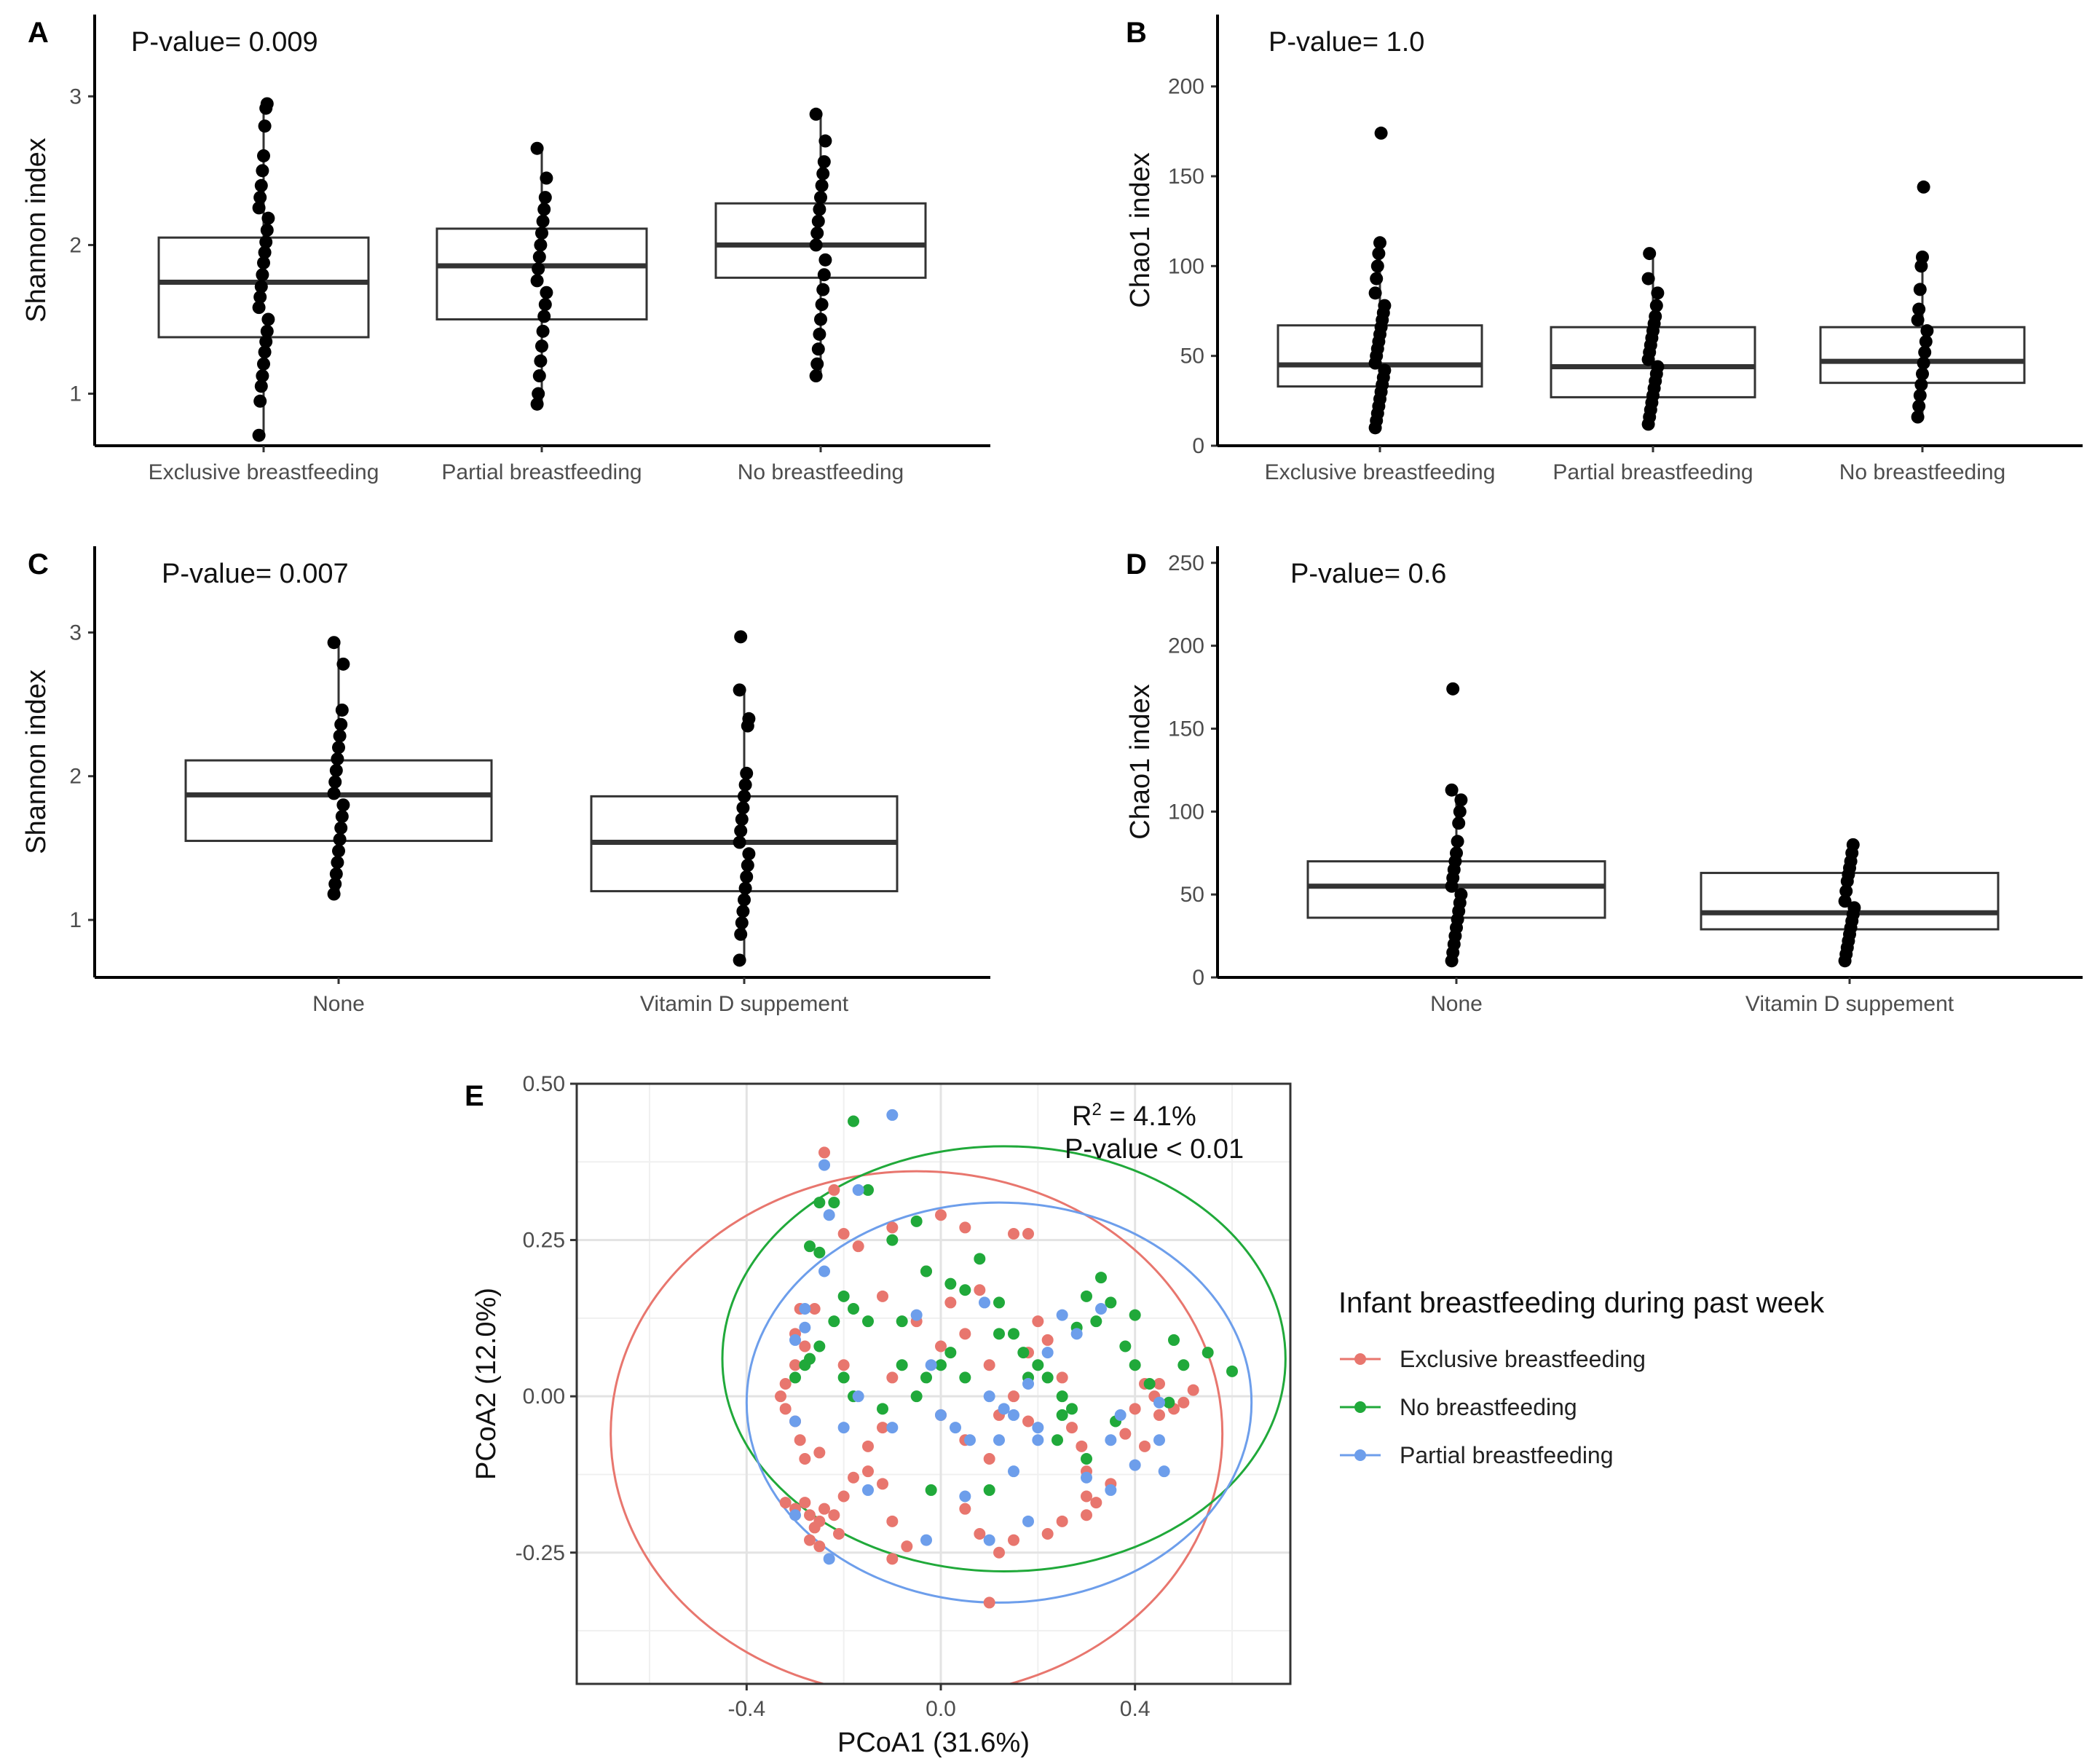  Describe the element at coordinates (1096, 1109) in the screenshot. I see `r-squared-sup: 2` at that location.